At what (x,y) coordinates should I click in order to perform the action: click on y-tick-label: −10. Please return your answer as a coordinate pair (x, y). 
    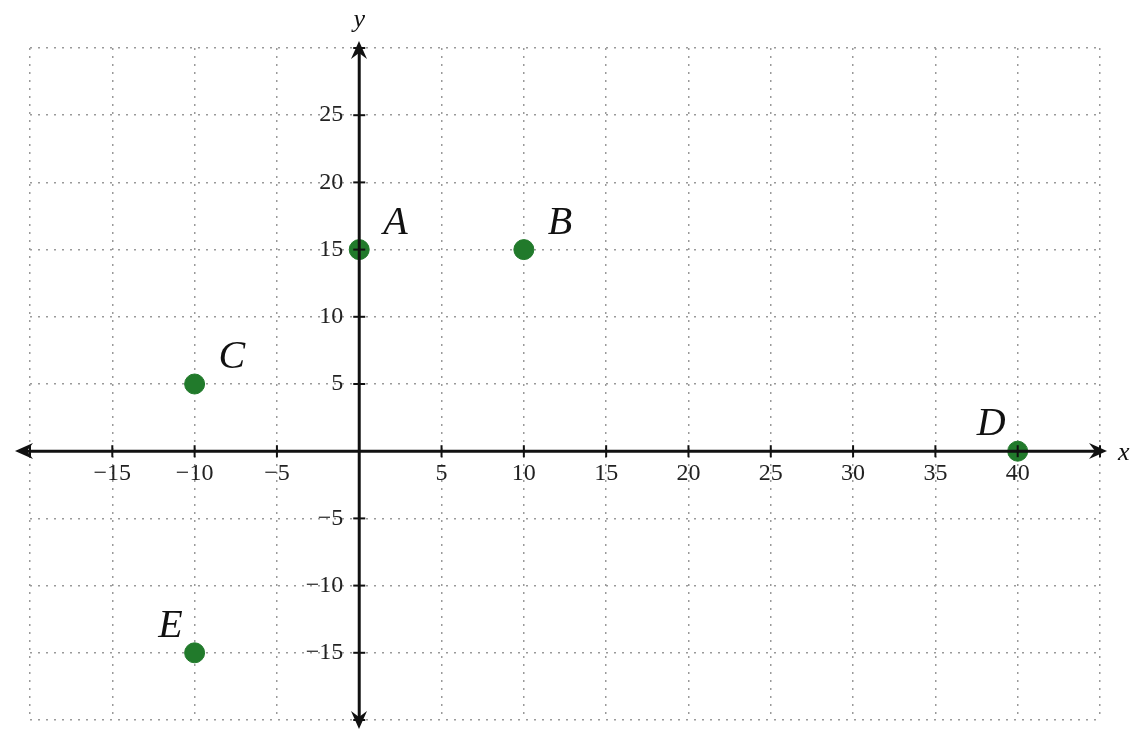
    Looking at the image, I should click on (324, 583).